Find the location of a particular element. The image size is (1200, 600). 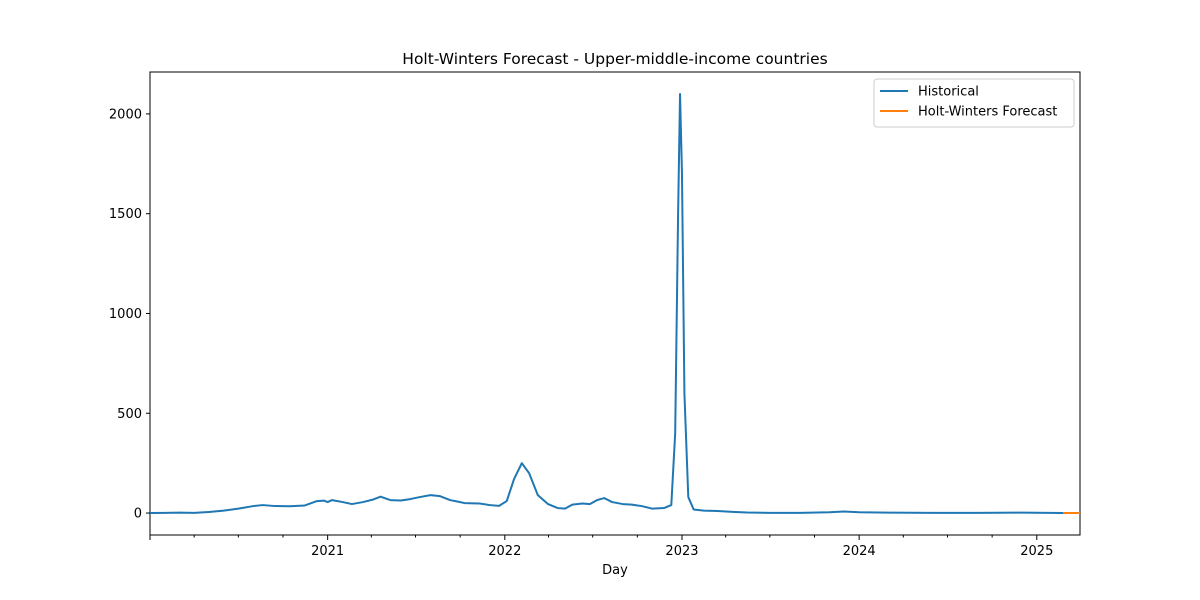

x-tick-label: 2021 is located at coordinates (327, 551).